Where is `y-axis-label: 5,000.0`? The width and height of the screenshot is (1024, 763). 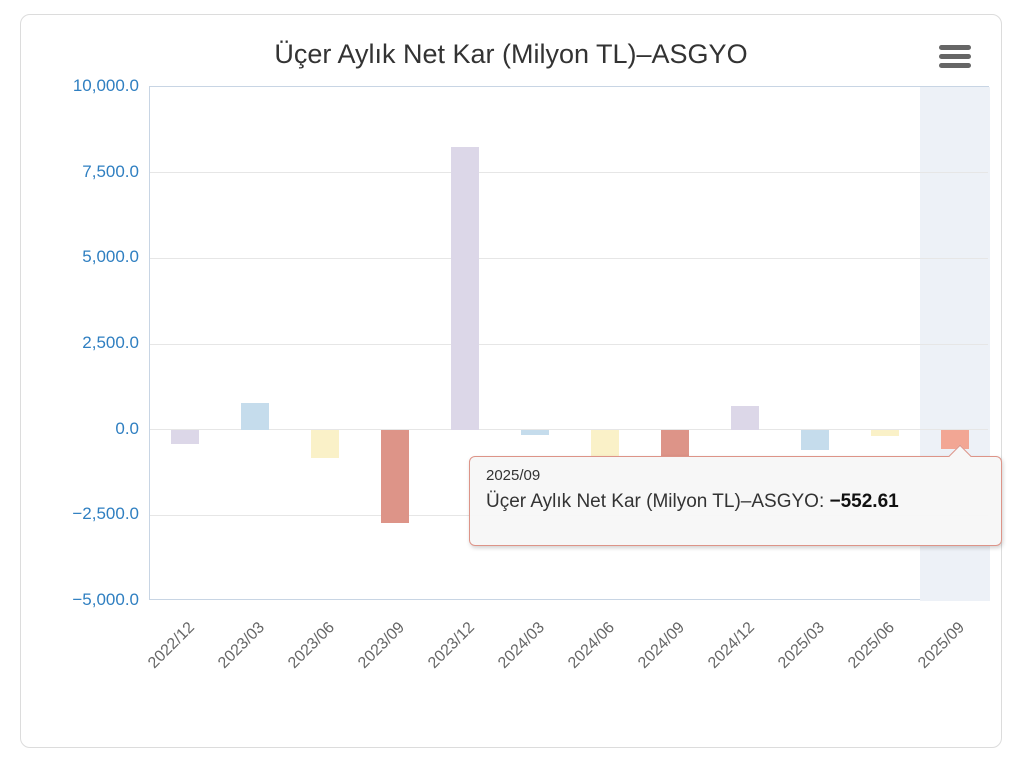
y-axis-label: 5,000.0 is located at coordinates (110, 257).